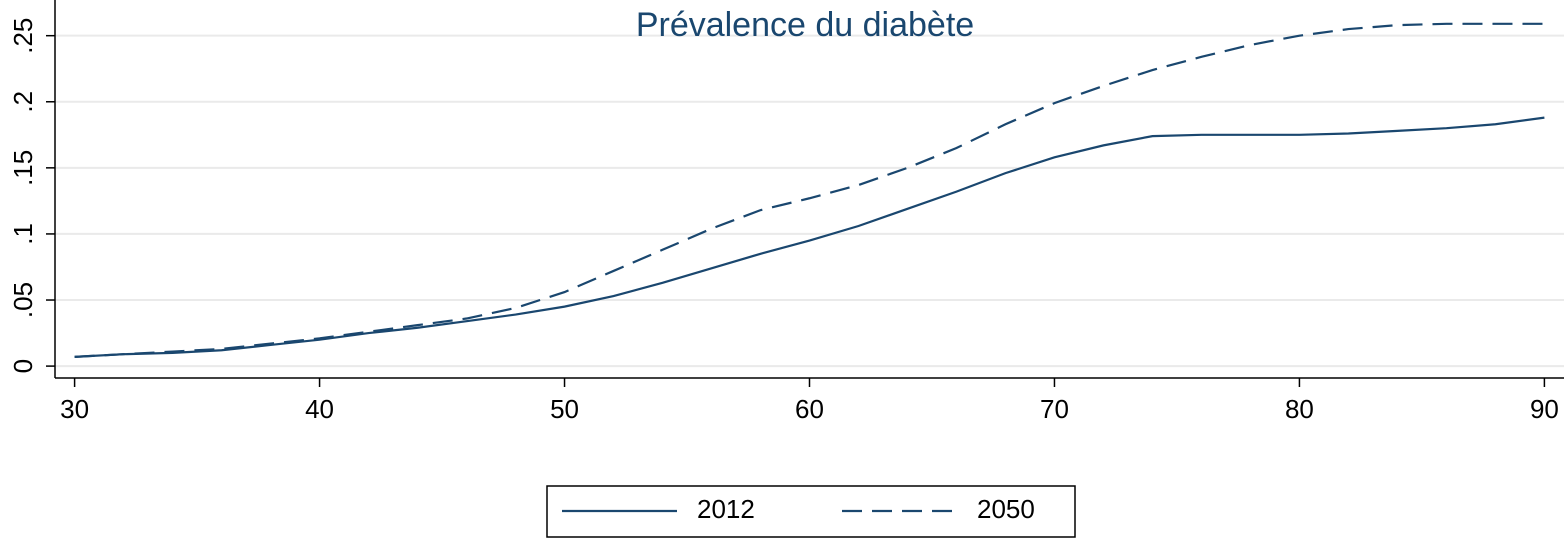 Image resolution: width=1564 pixels, height=539 pixels. I want to click on legend-label: 2050, so click(1006, 509).